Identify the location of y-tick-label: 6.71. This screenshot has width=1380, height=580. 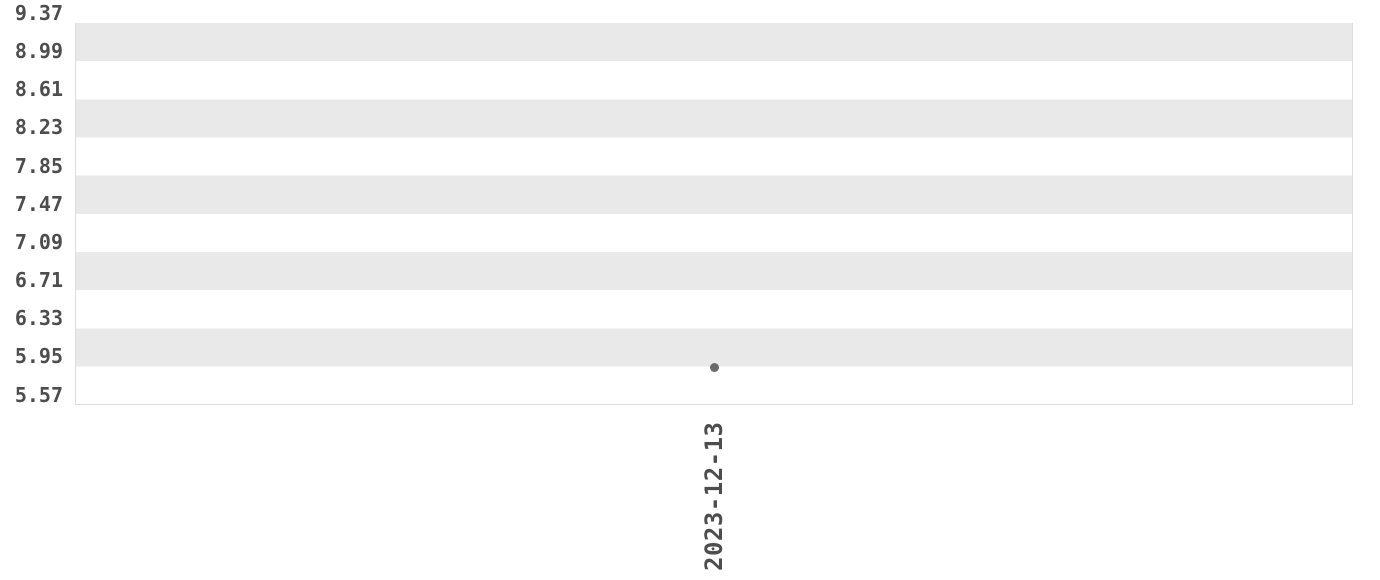
(38, 280).